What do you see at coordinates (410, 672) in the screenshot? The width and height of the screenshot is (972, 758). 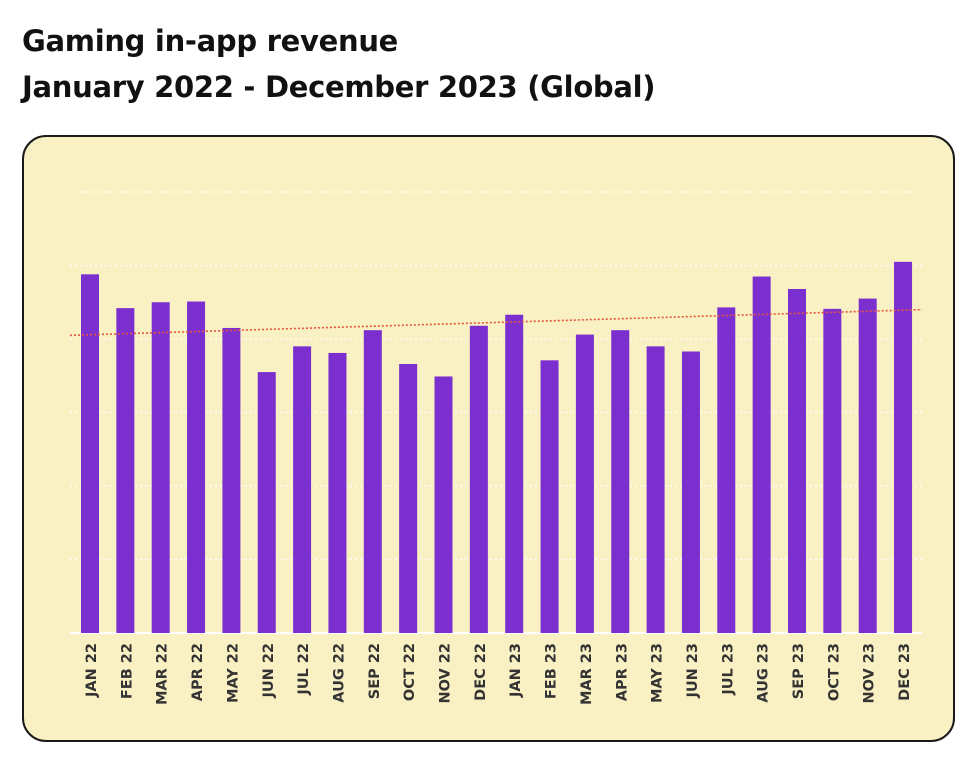 I see `x-tick-label: OCT 22` at bounding box center [410, 672].